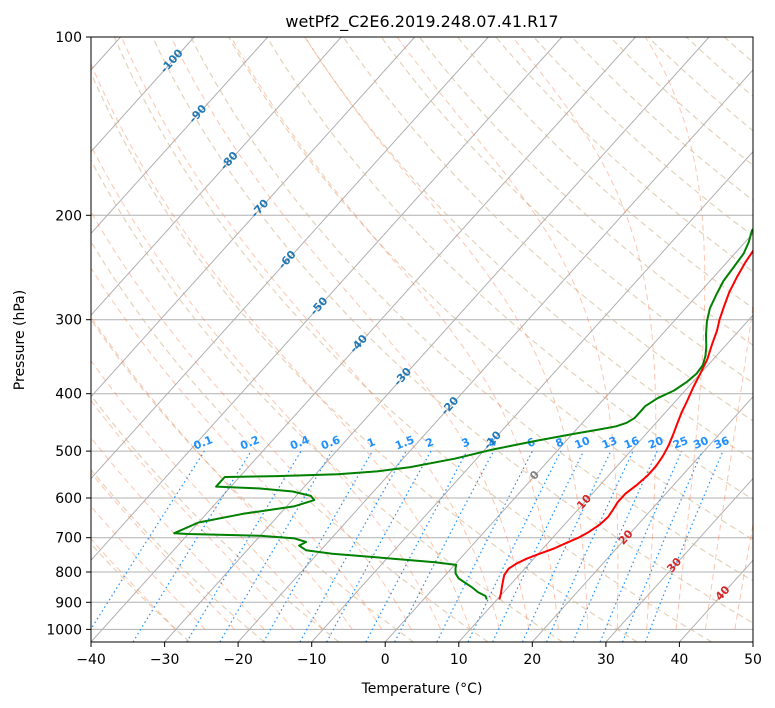 Image resolution: width=775 pixels, height=708 pixels. Describe the element at coordinates (385, 660) in the screenshot. I see `x-tick-label: 0` at that location.